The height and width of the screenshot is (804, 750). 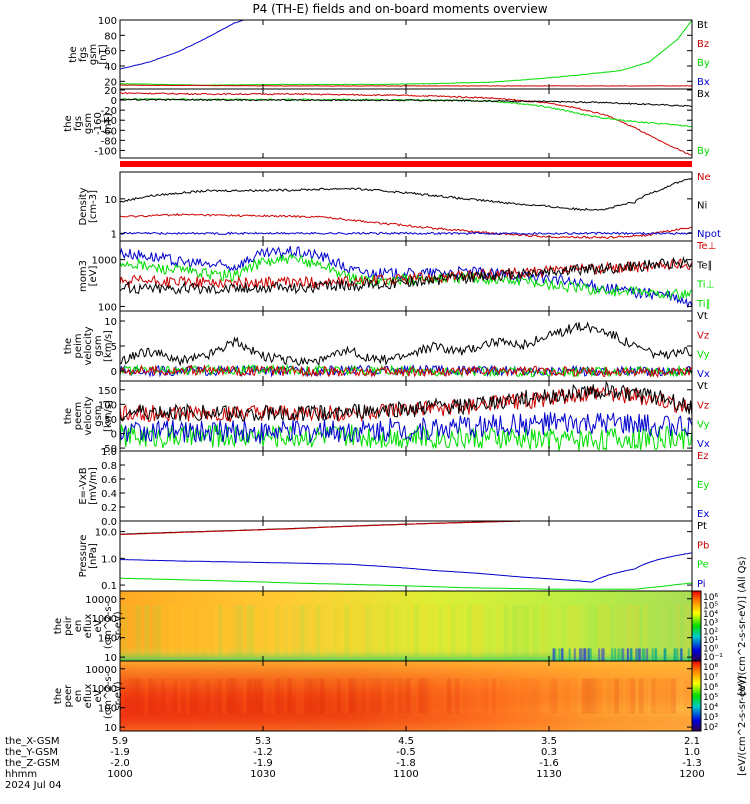 What do you see at coordinates (98, 625) in the screenshot?
I see `ylabel-line: eV` at bounding box center [98, 625].